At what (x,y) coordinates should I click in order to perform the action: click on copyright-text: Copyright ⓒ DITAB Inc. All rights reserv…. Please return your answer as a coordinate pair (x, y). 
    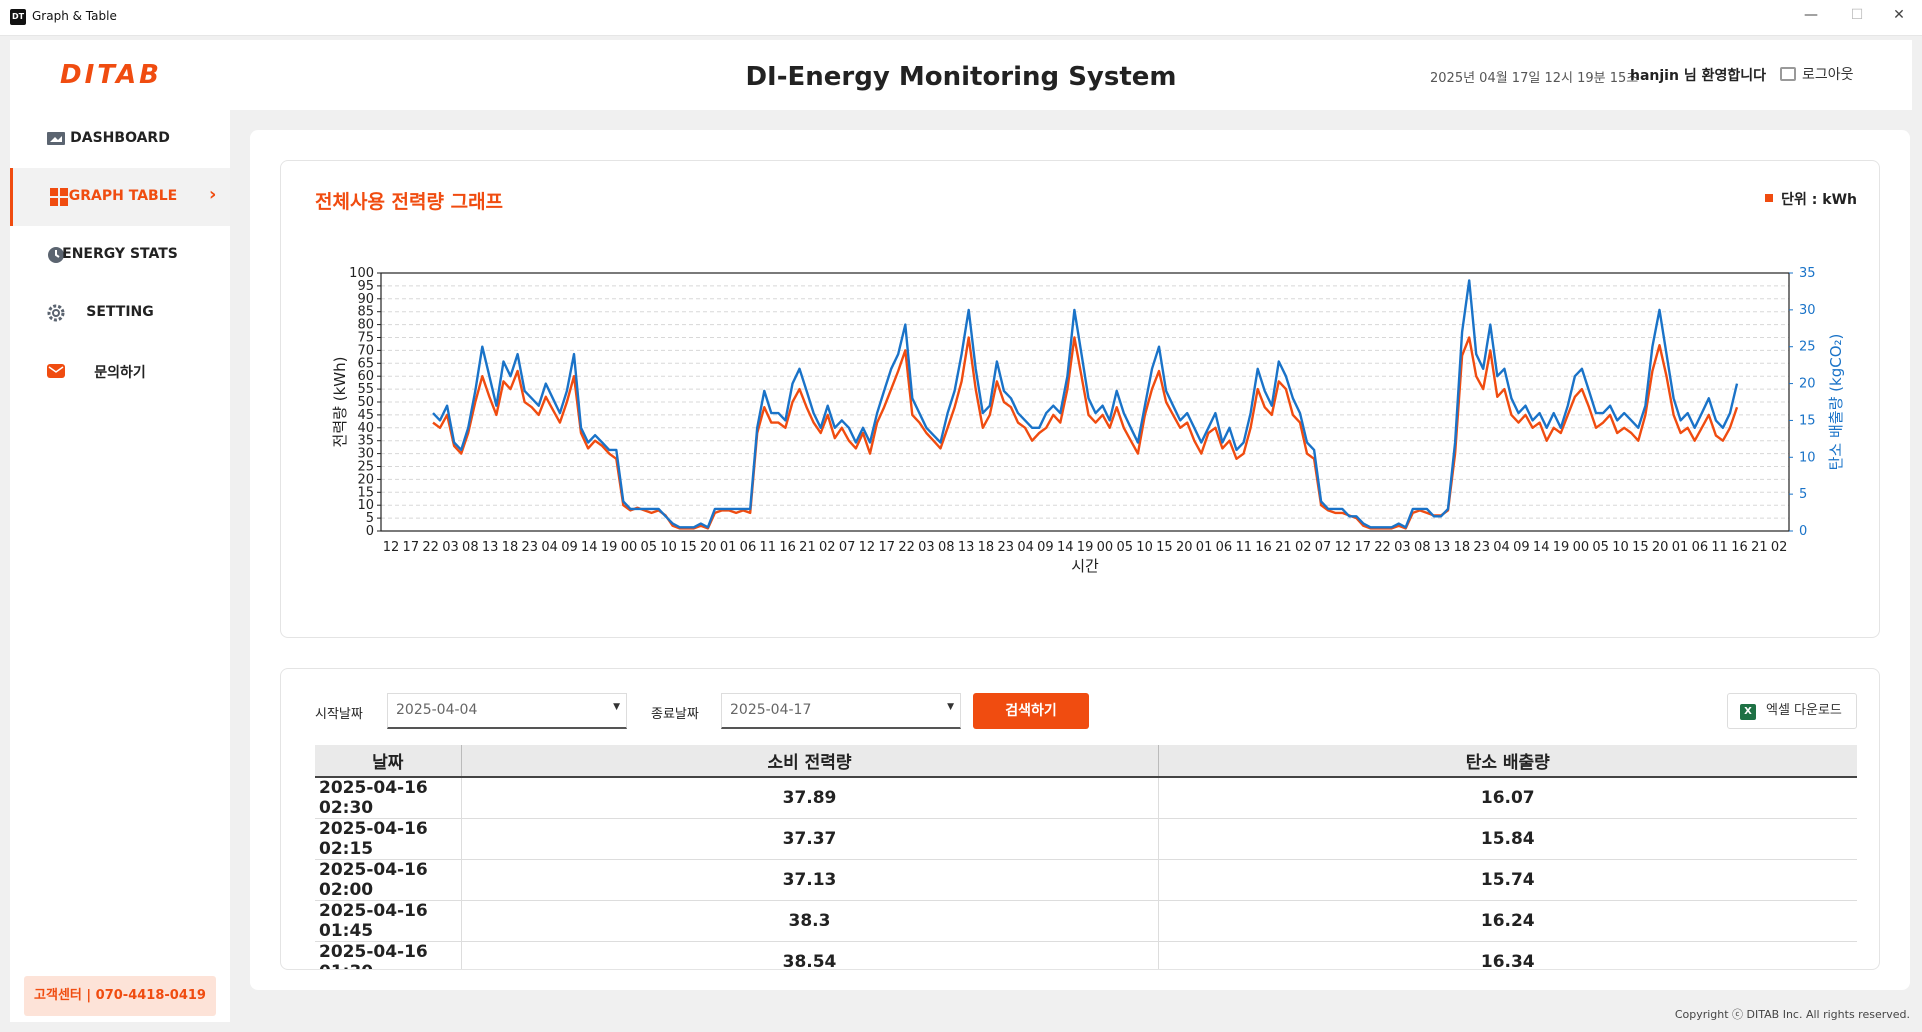
    Looking at the image, I should click on (1792, 1014).